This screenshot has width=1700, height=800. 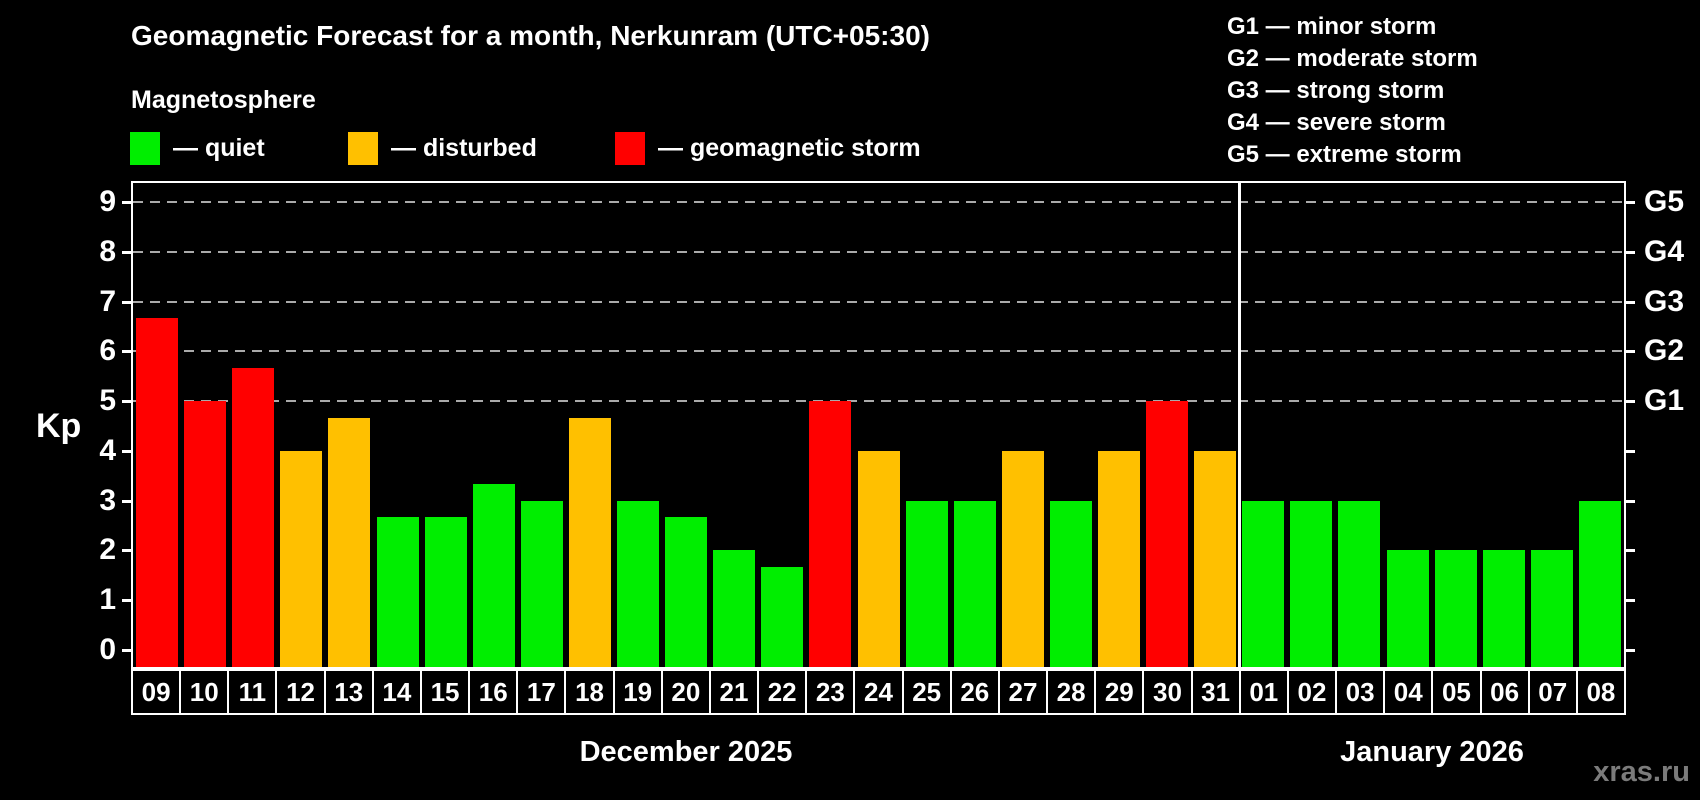 What do you see at coordinates (464, 147) in the screenshot?
I see `legend-label-disturbed: — disturbed` at bounding box center [464, 147].